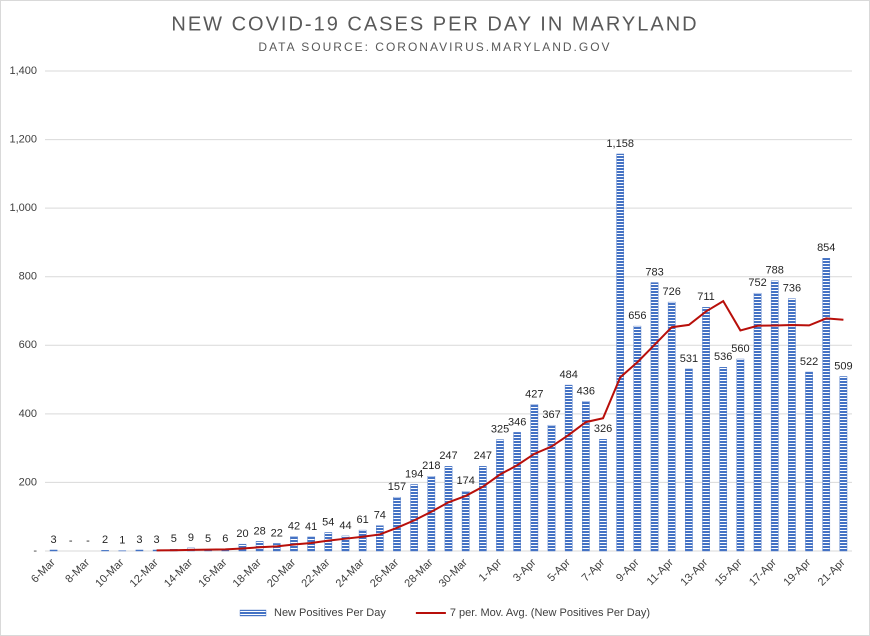  I want to click on y-tick-label: 1,000, so click(23, 208).